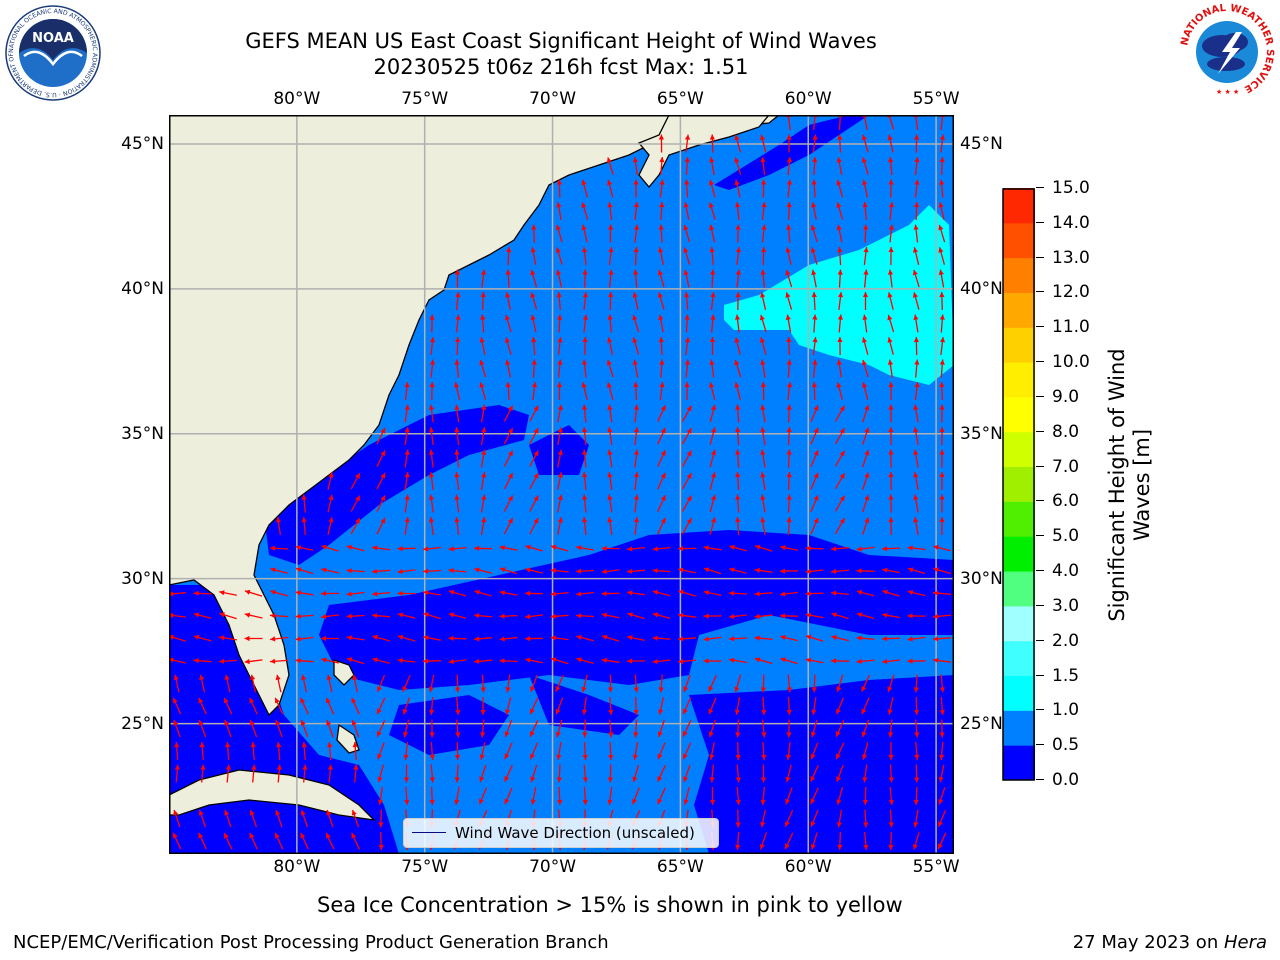 The height and width of the screenshot is (960, 1280). Describe the element at coordinates (1066, 710) in the screenshot. I see `colorbar-label: 1.0` at that location.